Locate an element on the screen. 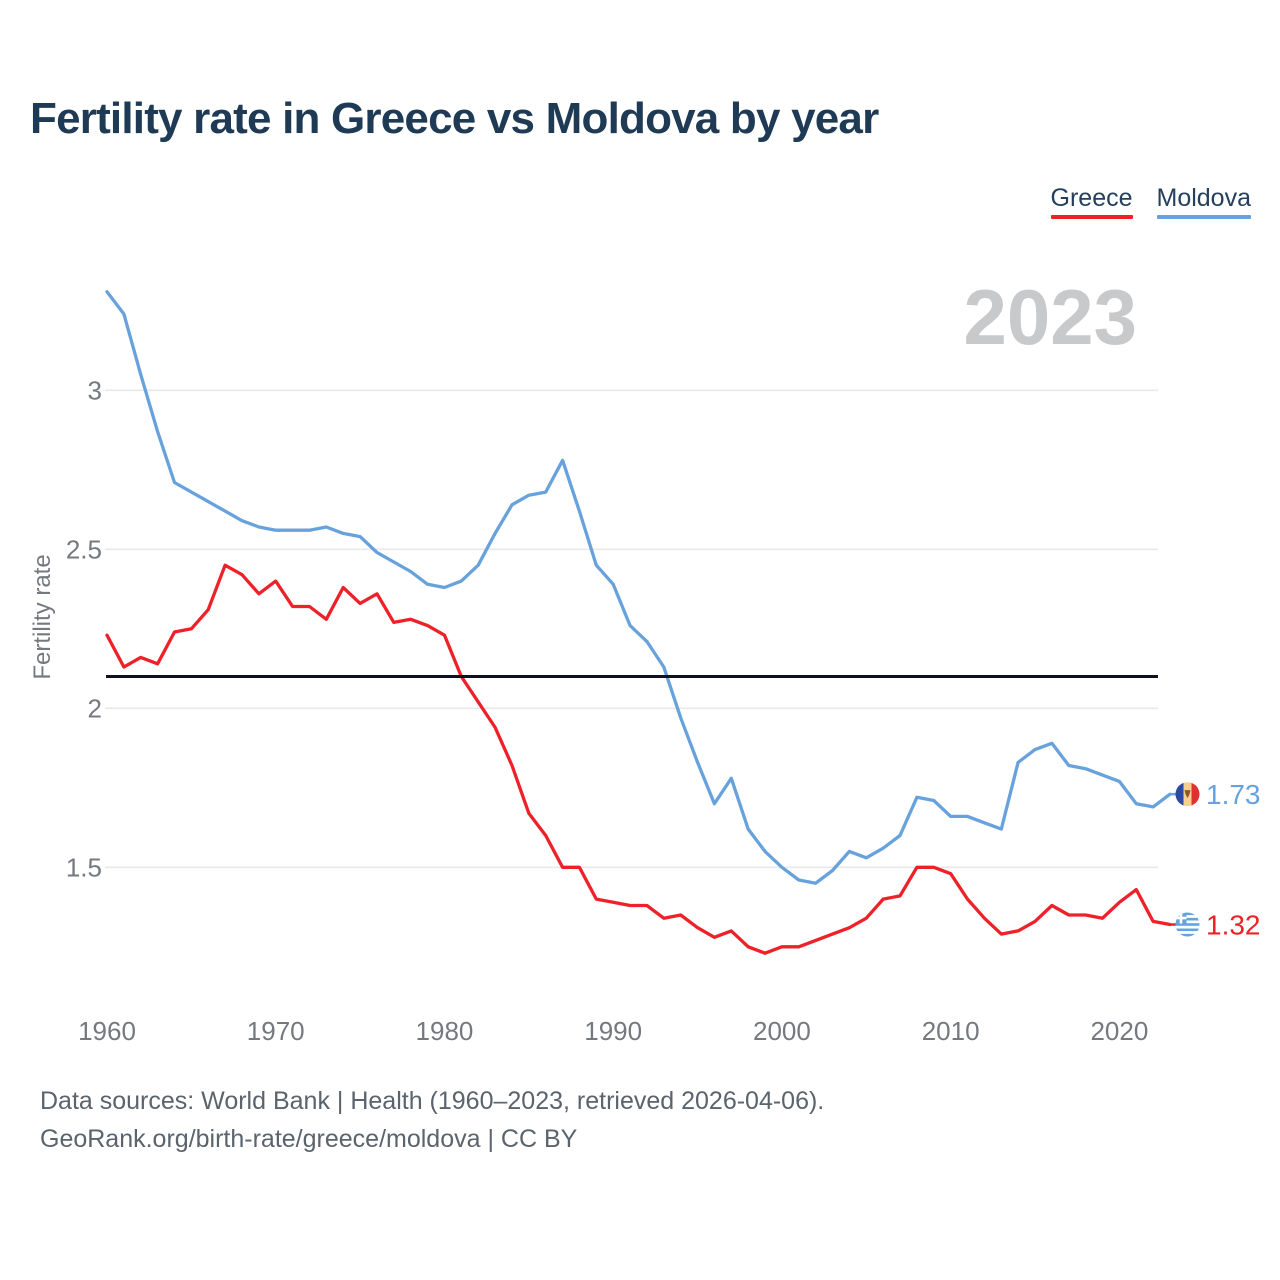 The height and width of the screenshot is (1280, 1280). x-tick-label: 2010 is located at coordinates (951, 1031).